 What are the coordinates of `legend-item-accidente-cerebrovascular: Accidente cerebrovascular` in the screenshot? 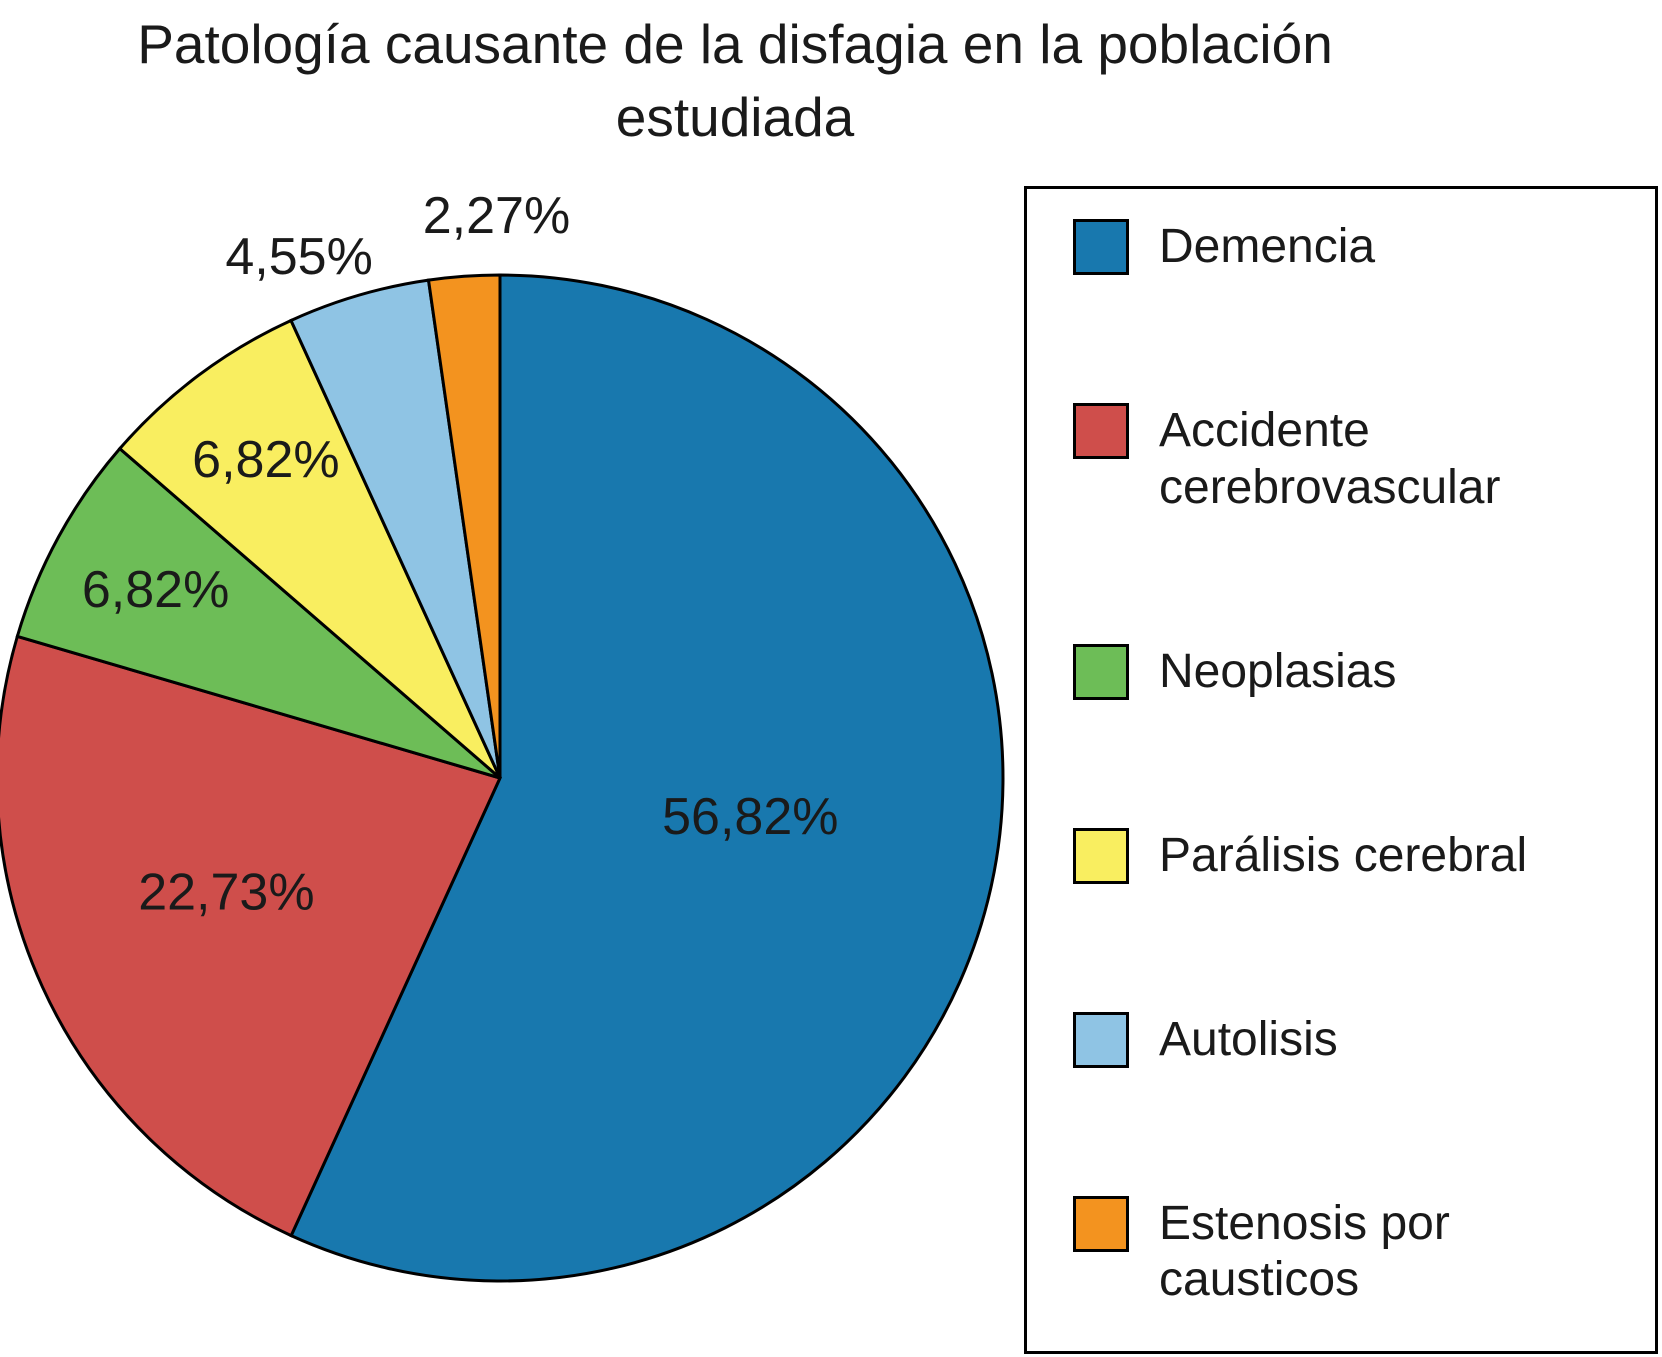 It's located at (1359, 459).